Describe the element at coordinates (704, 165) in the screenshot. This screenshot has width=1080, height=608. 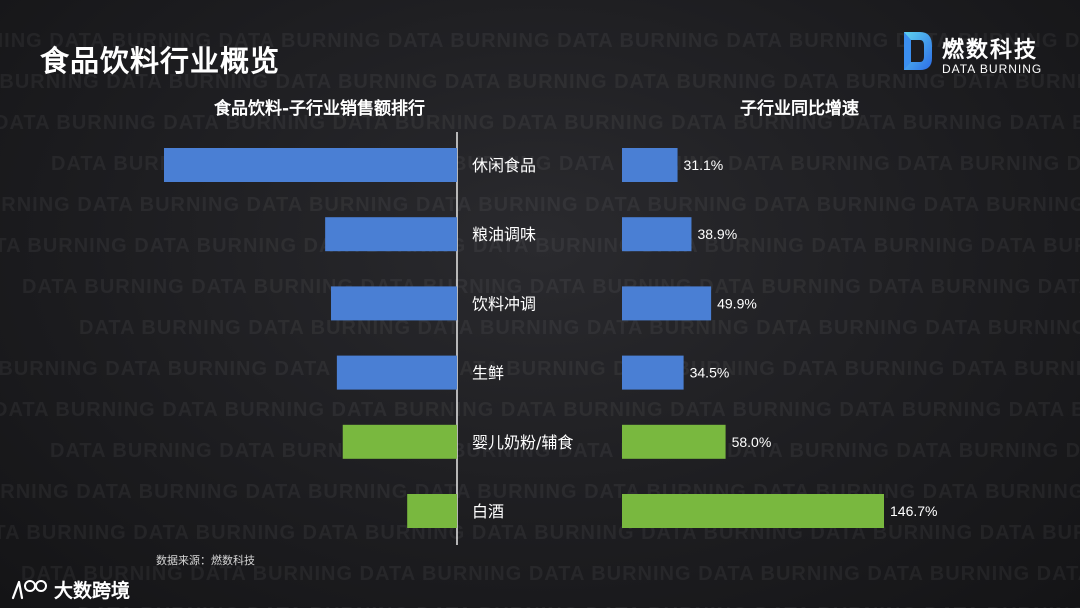
I see `growth-value-label-0: 31.1%` at that location.